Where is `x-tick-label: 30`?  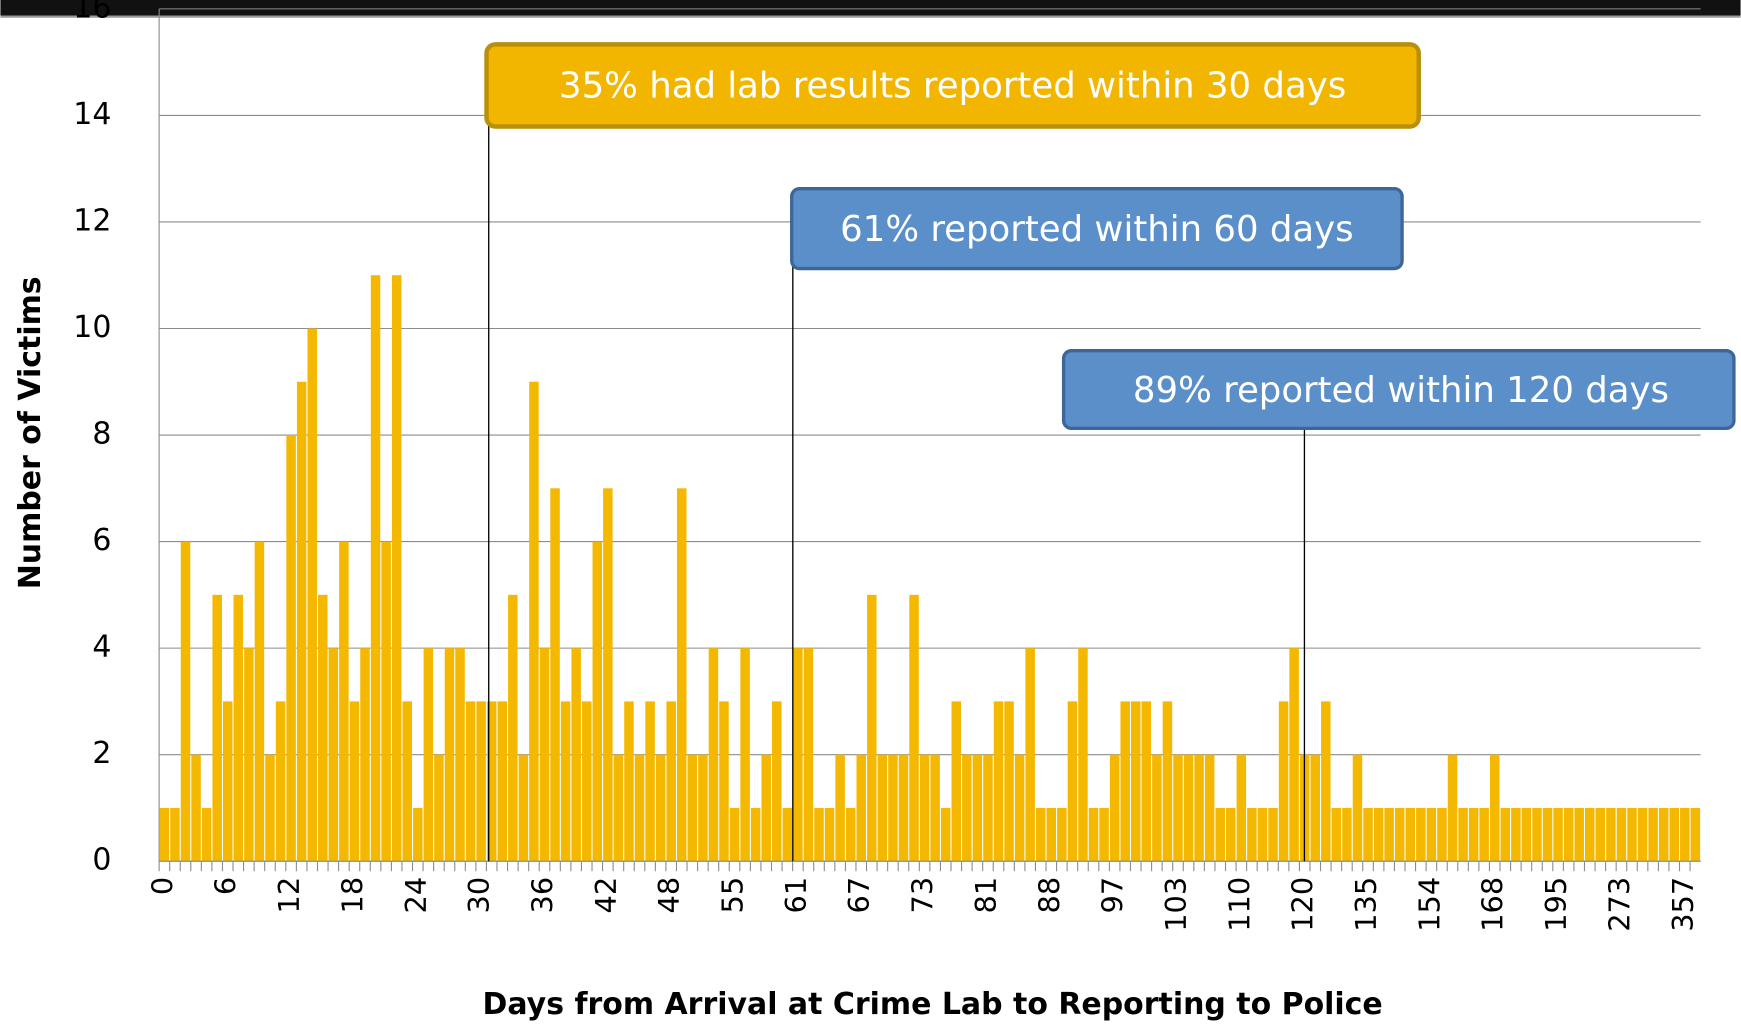 x-tick-label: 30 is located at coordinates (479, 895).